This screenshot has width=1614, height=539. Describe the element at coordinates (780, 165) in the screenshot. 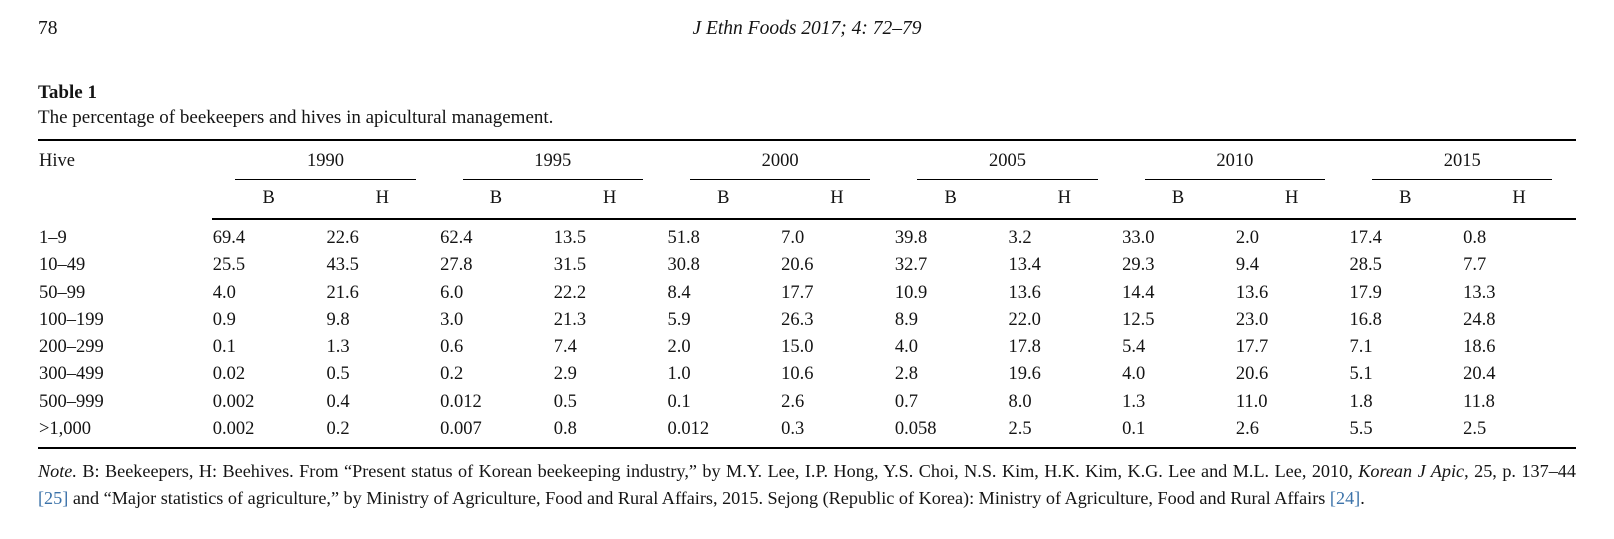

I see `year-label: 2000` at that location.